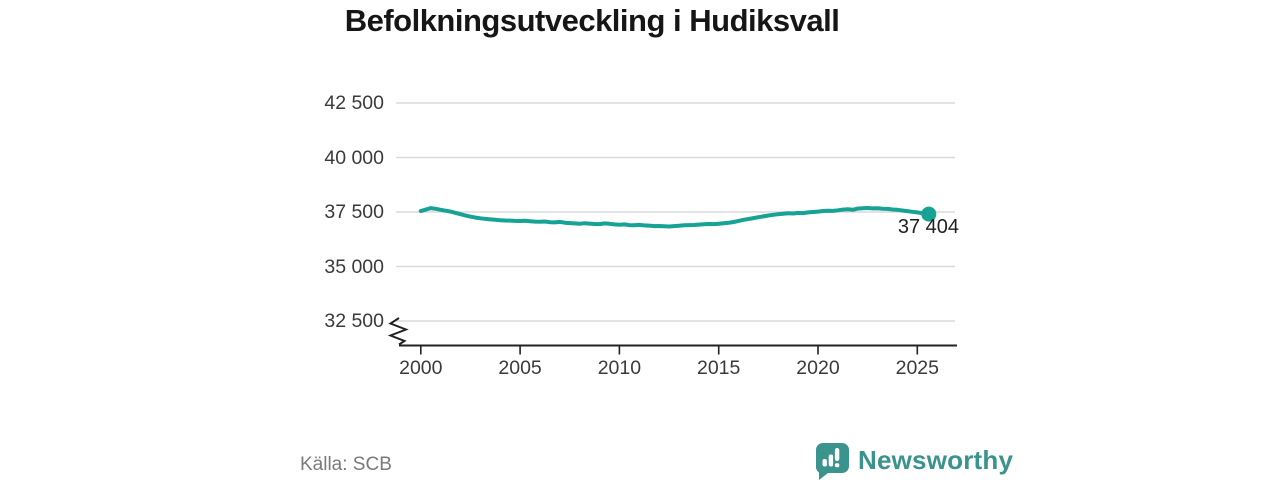 The width and height of the screenshot is (1280, 480). I want to click on y-tick-label: 40 000, so click(354, 157).